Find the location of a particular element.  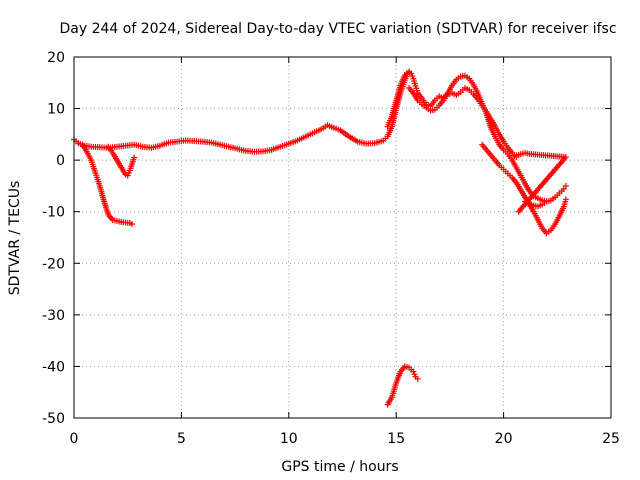

y-tick-label: -40 is located at coordinates (53, 367).